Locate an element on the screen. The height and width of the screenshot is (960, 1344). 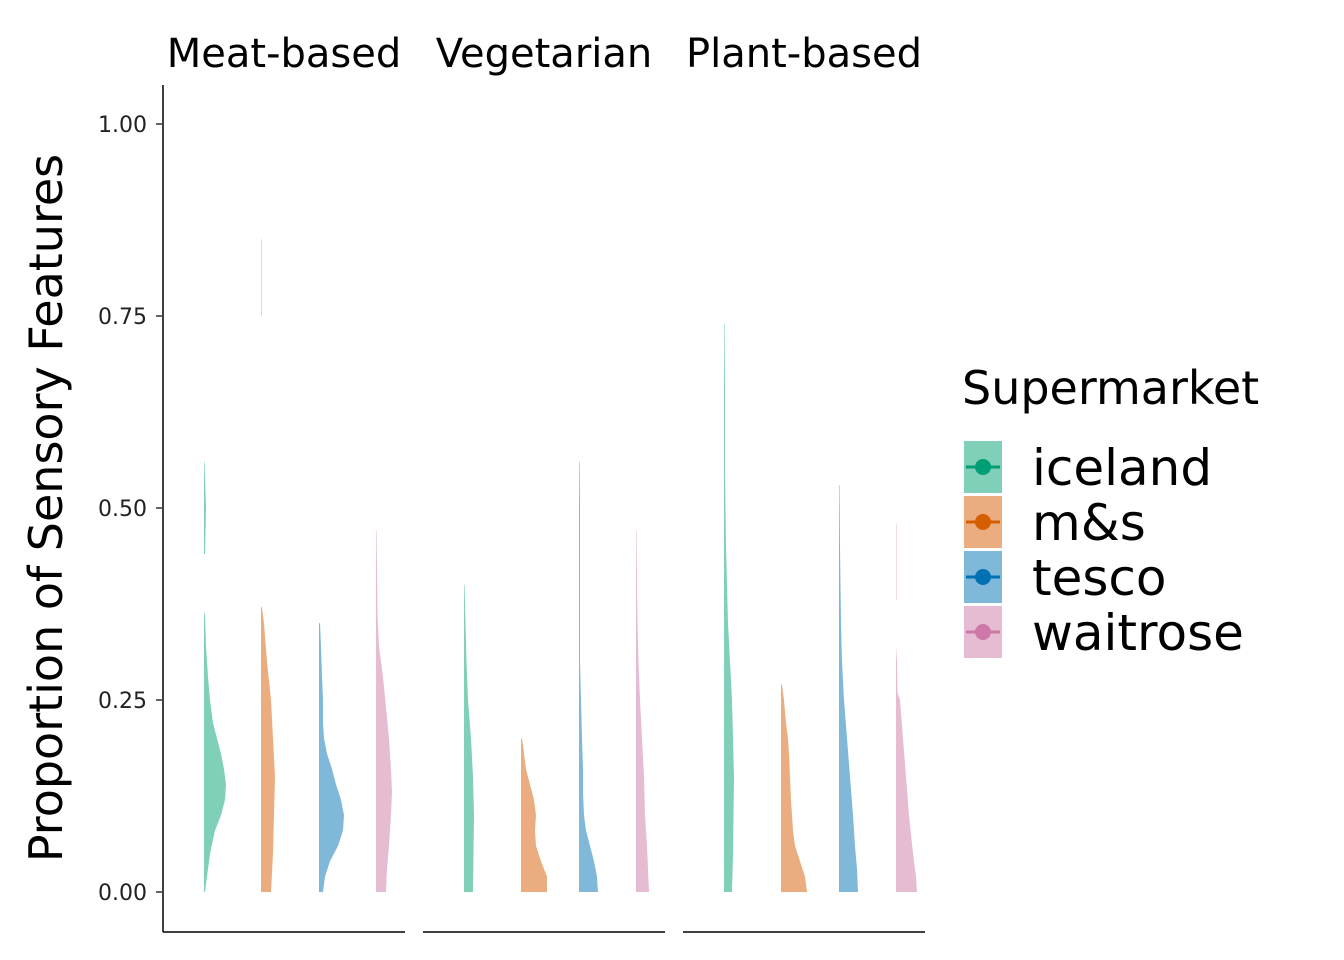
violin-vegetarian-iceland is located at coordinates (469, 738).